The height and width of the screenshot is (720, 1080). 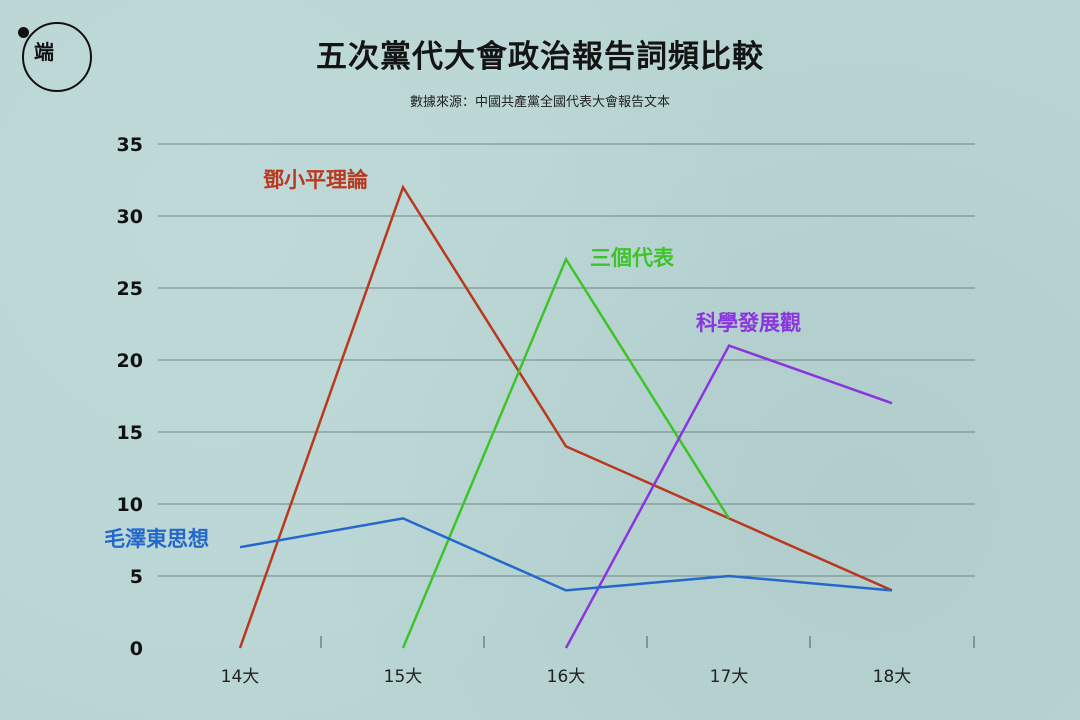 I want to click on logo-dot-icon, so click(x=23, y=32).